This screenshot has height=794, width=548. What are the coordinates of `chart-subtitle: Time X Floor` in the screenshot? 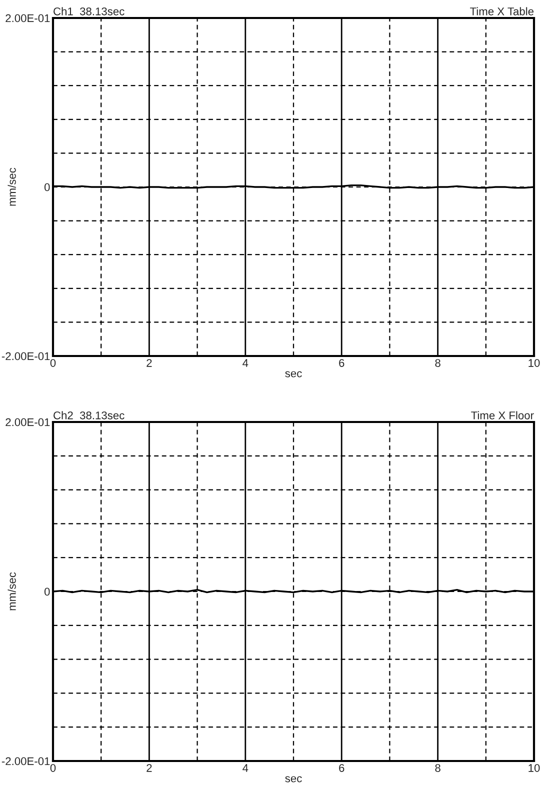 It's located at (502, 415).